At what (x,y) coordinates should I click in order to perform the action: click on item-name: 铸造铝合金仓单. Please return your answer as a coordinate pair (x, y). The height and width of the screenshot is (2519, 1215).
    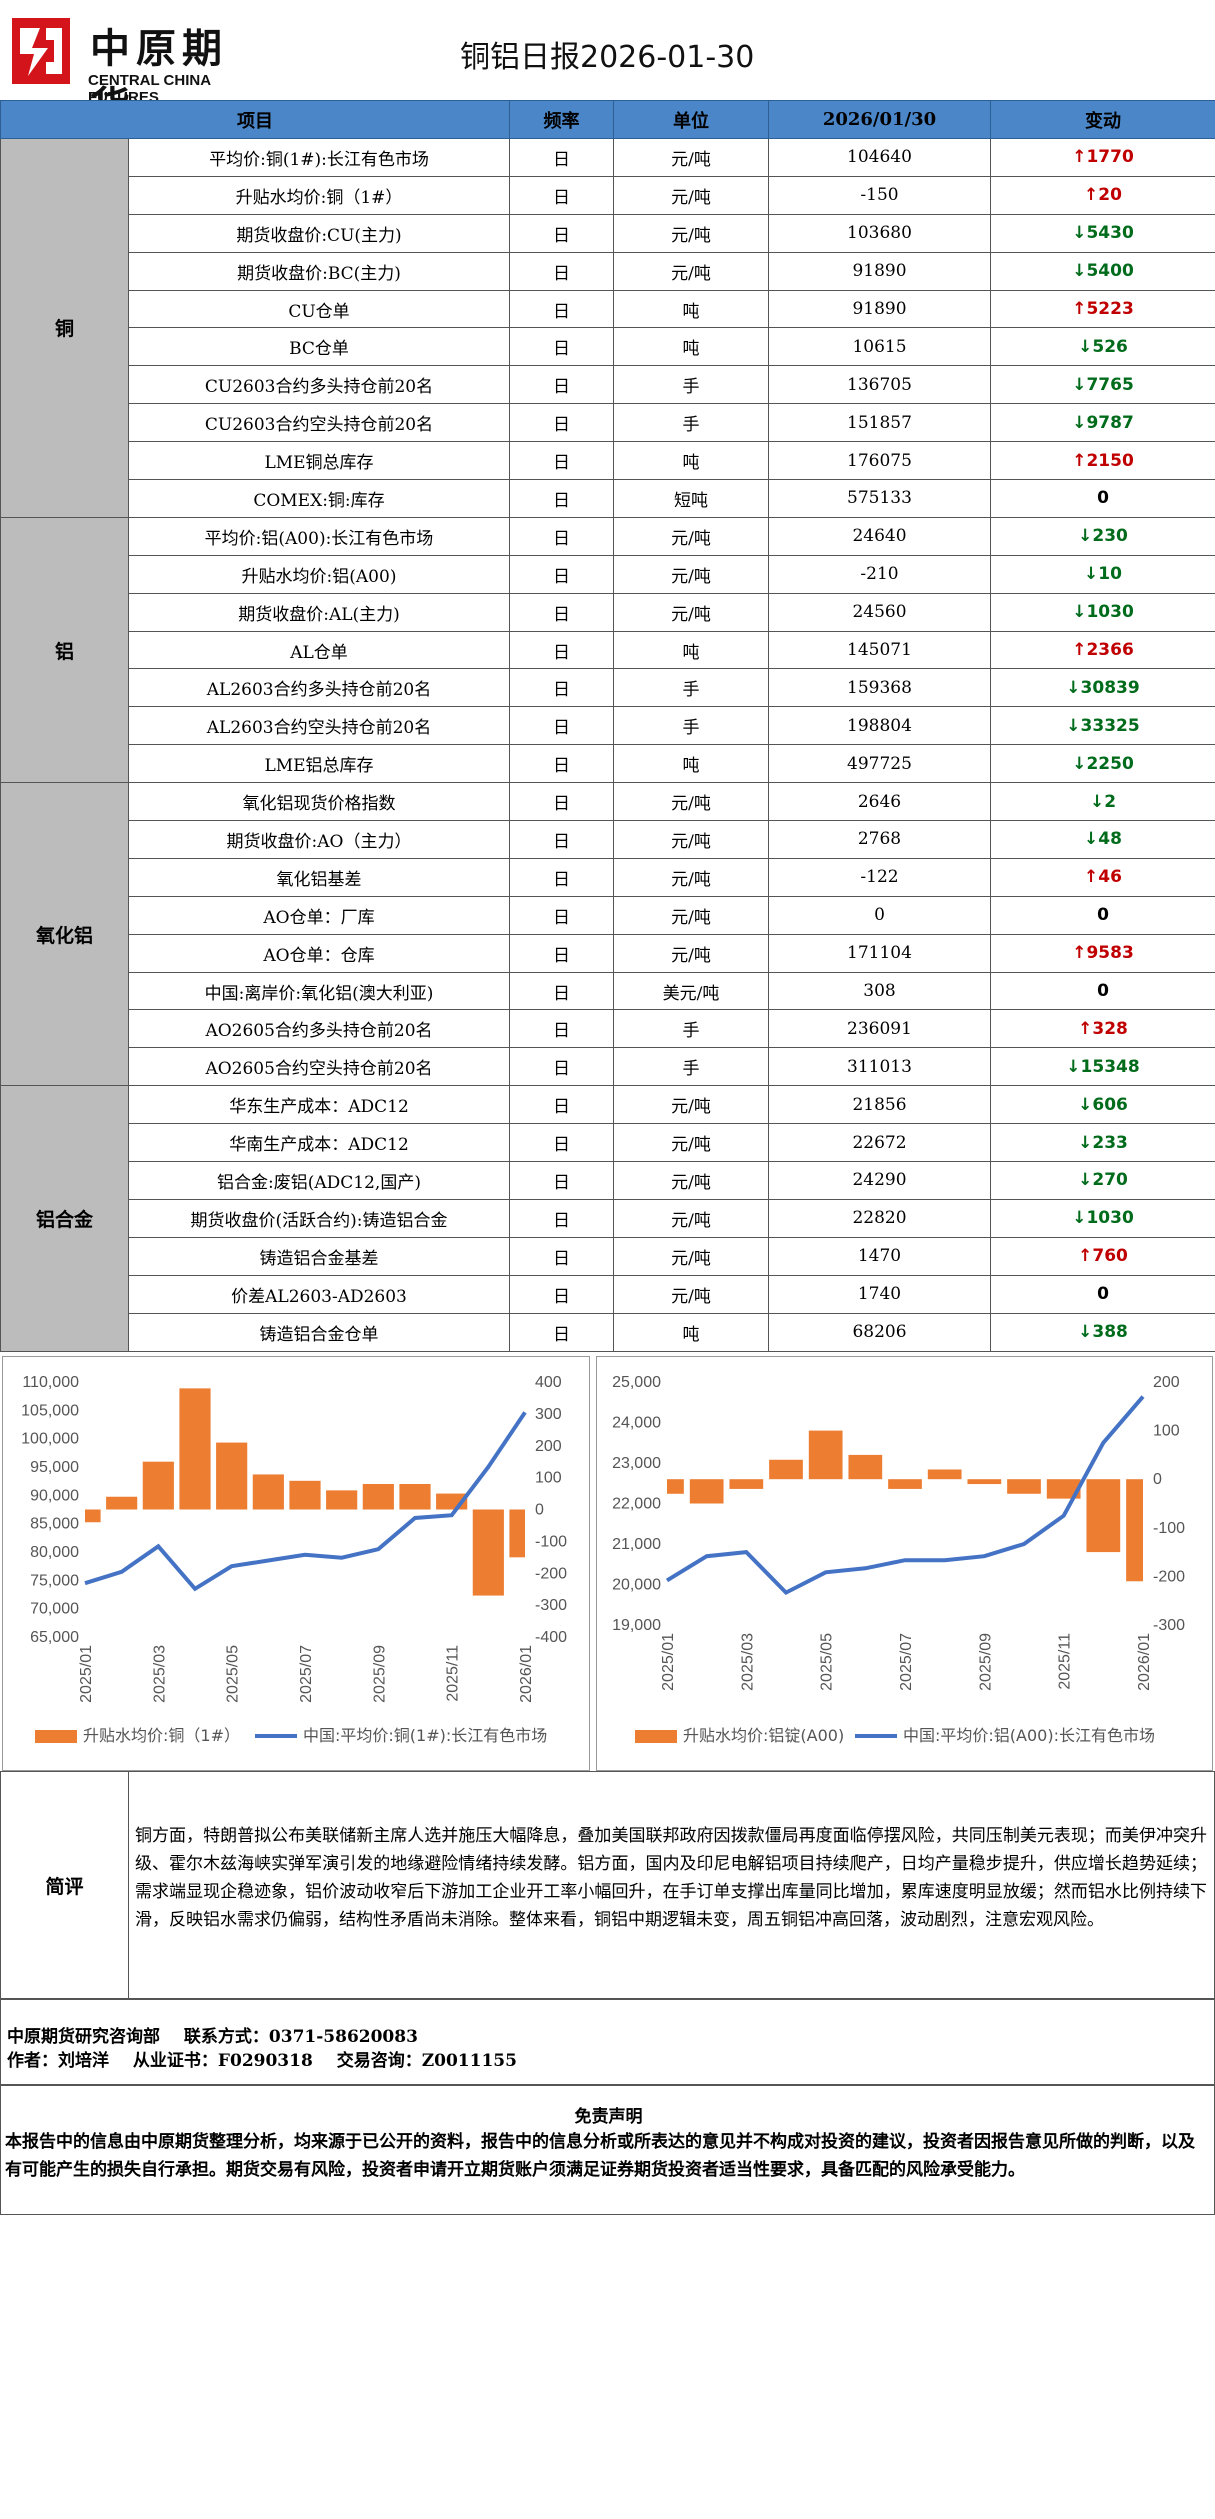
    Looking at the image, I should click on (319, 1332).